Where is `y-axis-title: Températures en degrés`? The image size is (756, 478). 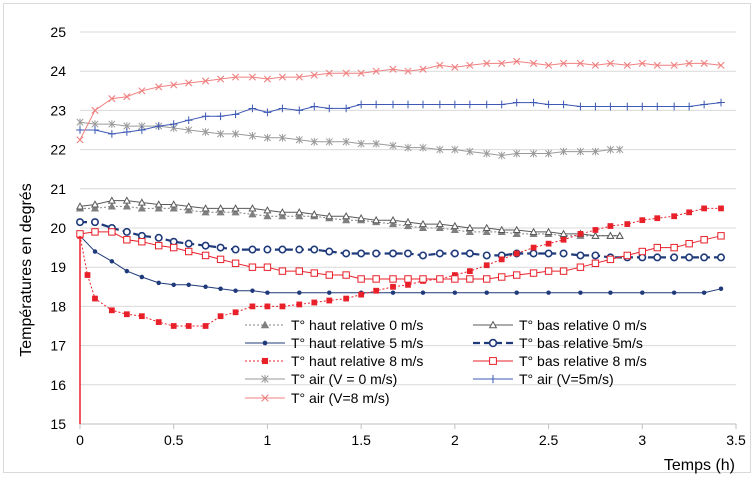
y-axis-title: Températures en degrés is located at coordinates (26, 269).